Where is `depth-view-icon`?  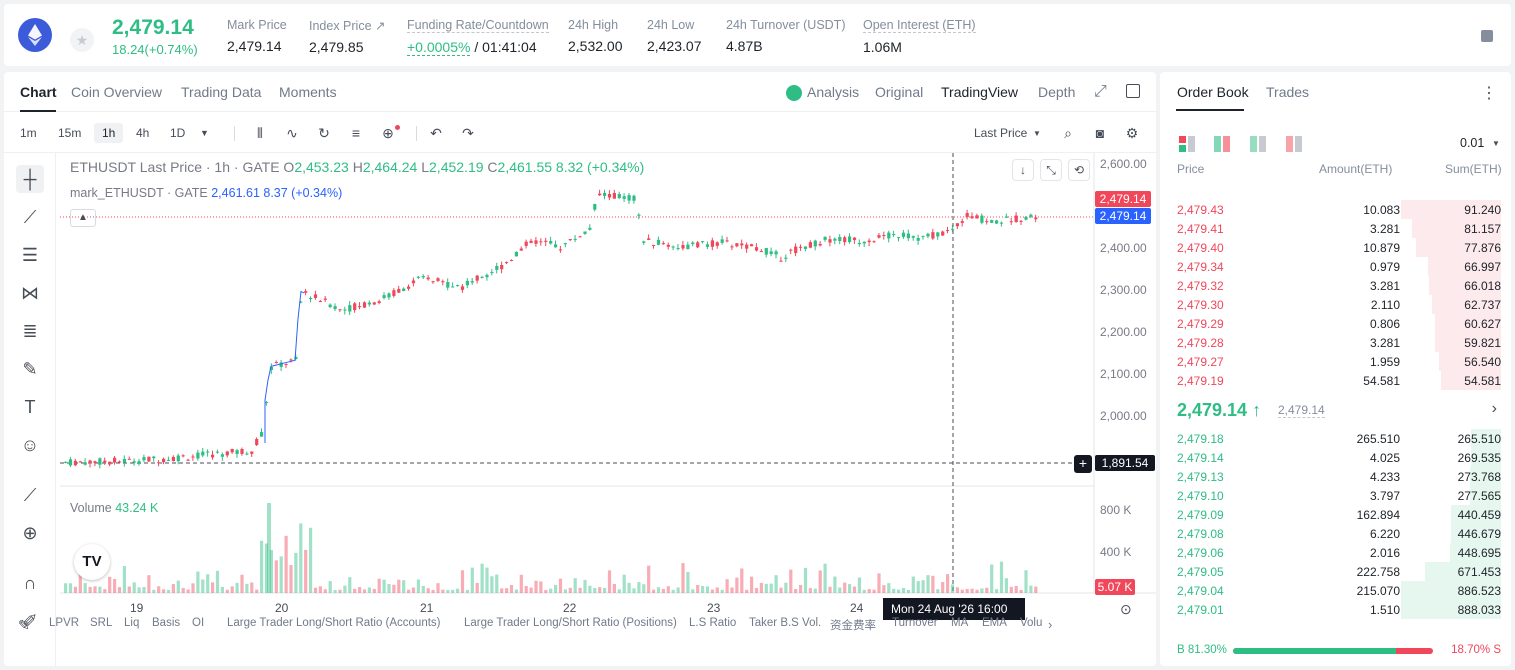 depth-view-icon is located at coordinates (1294, 144).